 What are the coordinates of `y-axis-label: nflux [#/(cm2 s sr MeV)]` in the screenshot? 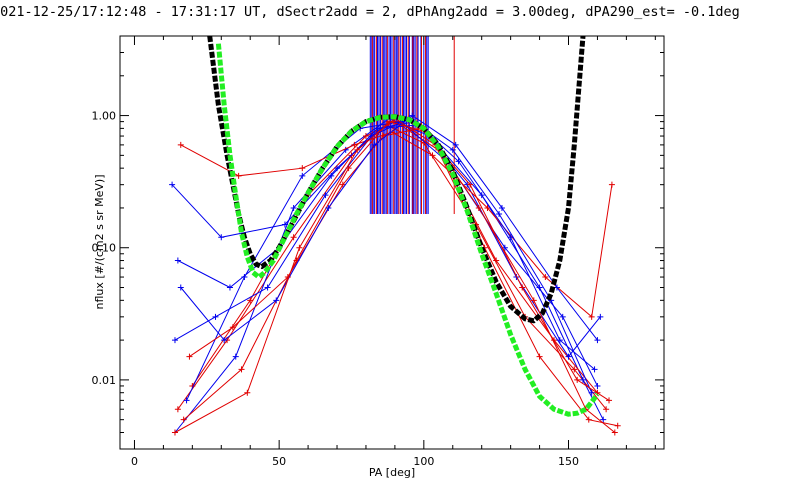 It's located at (99, 242).